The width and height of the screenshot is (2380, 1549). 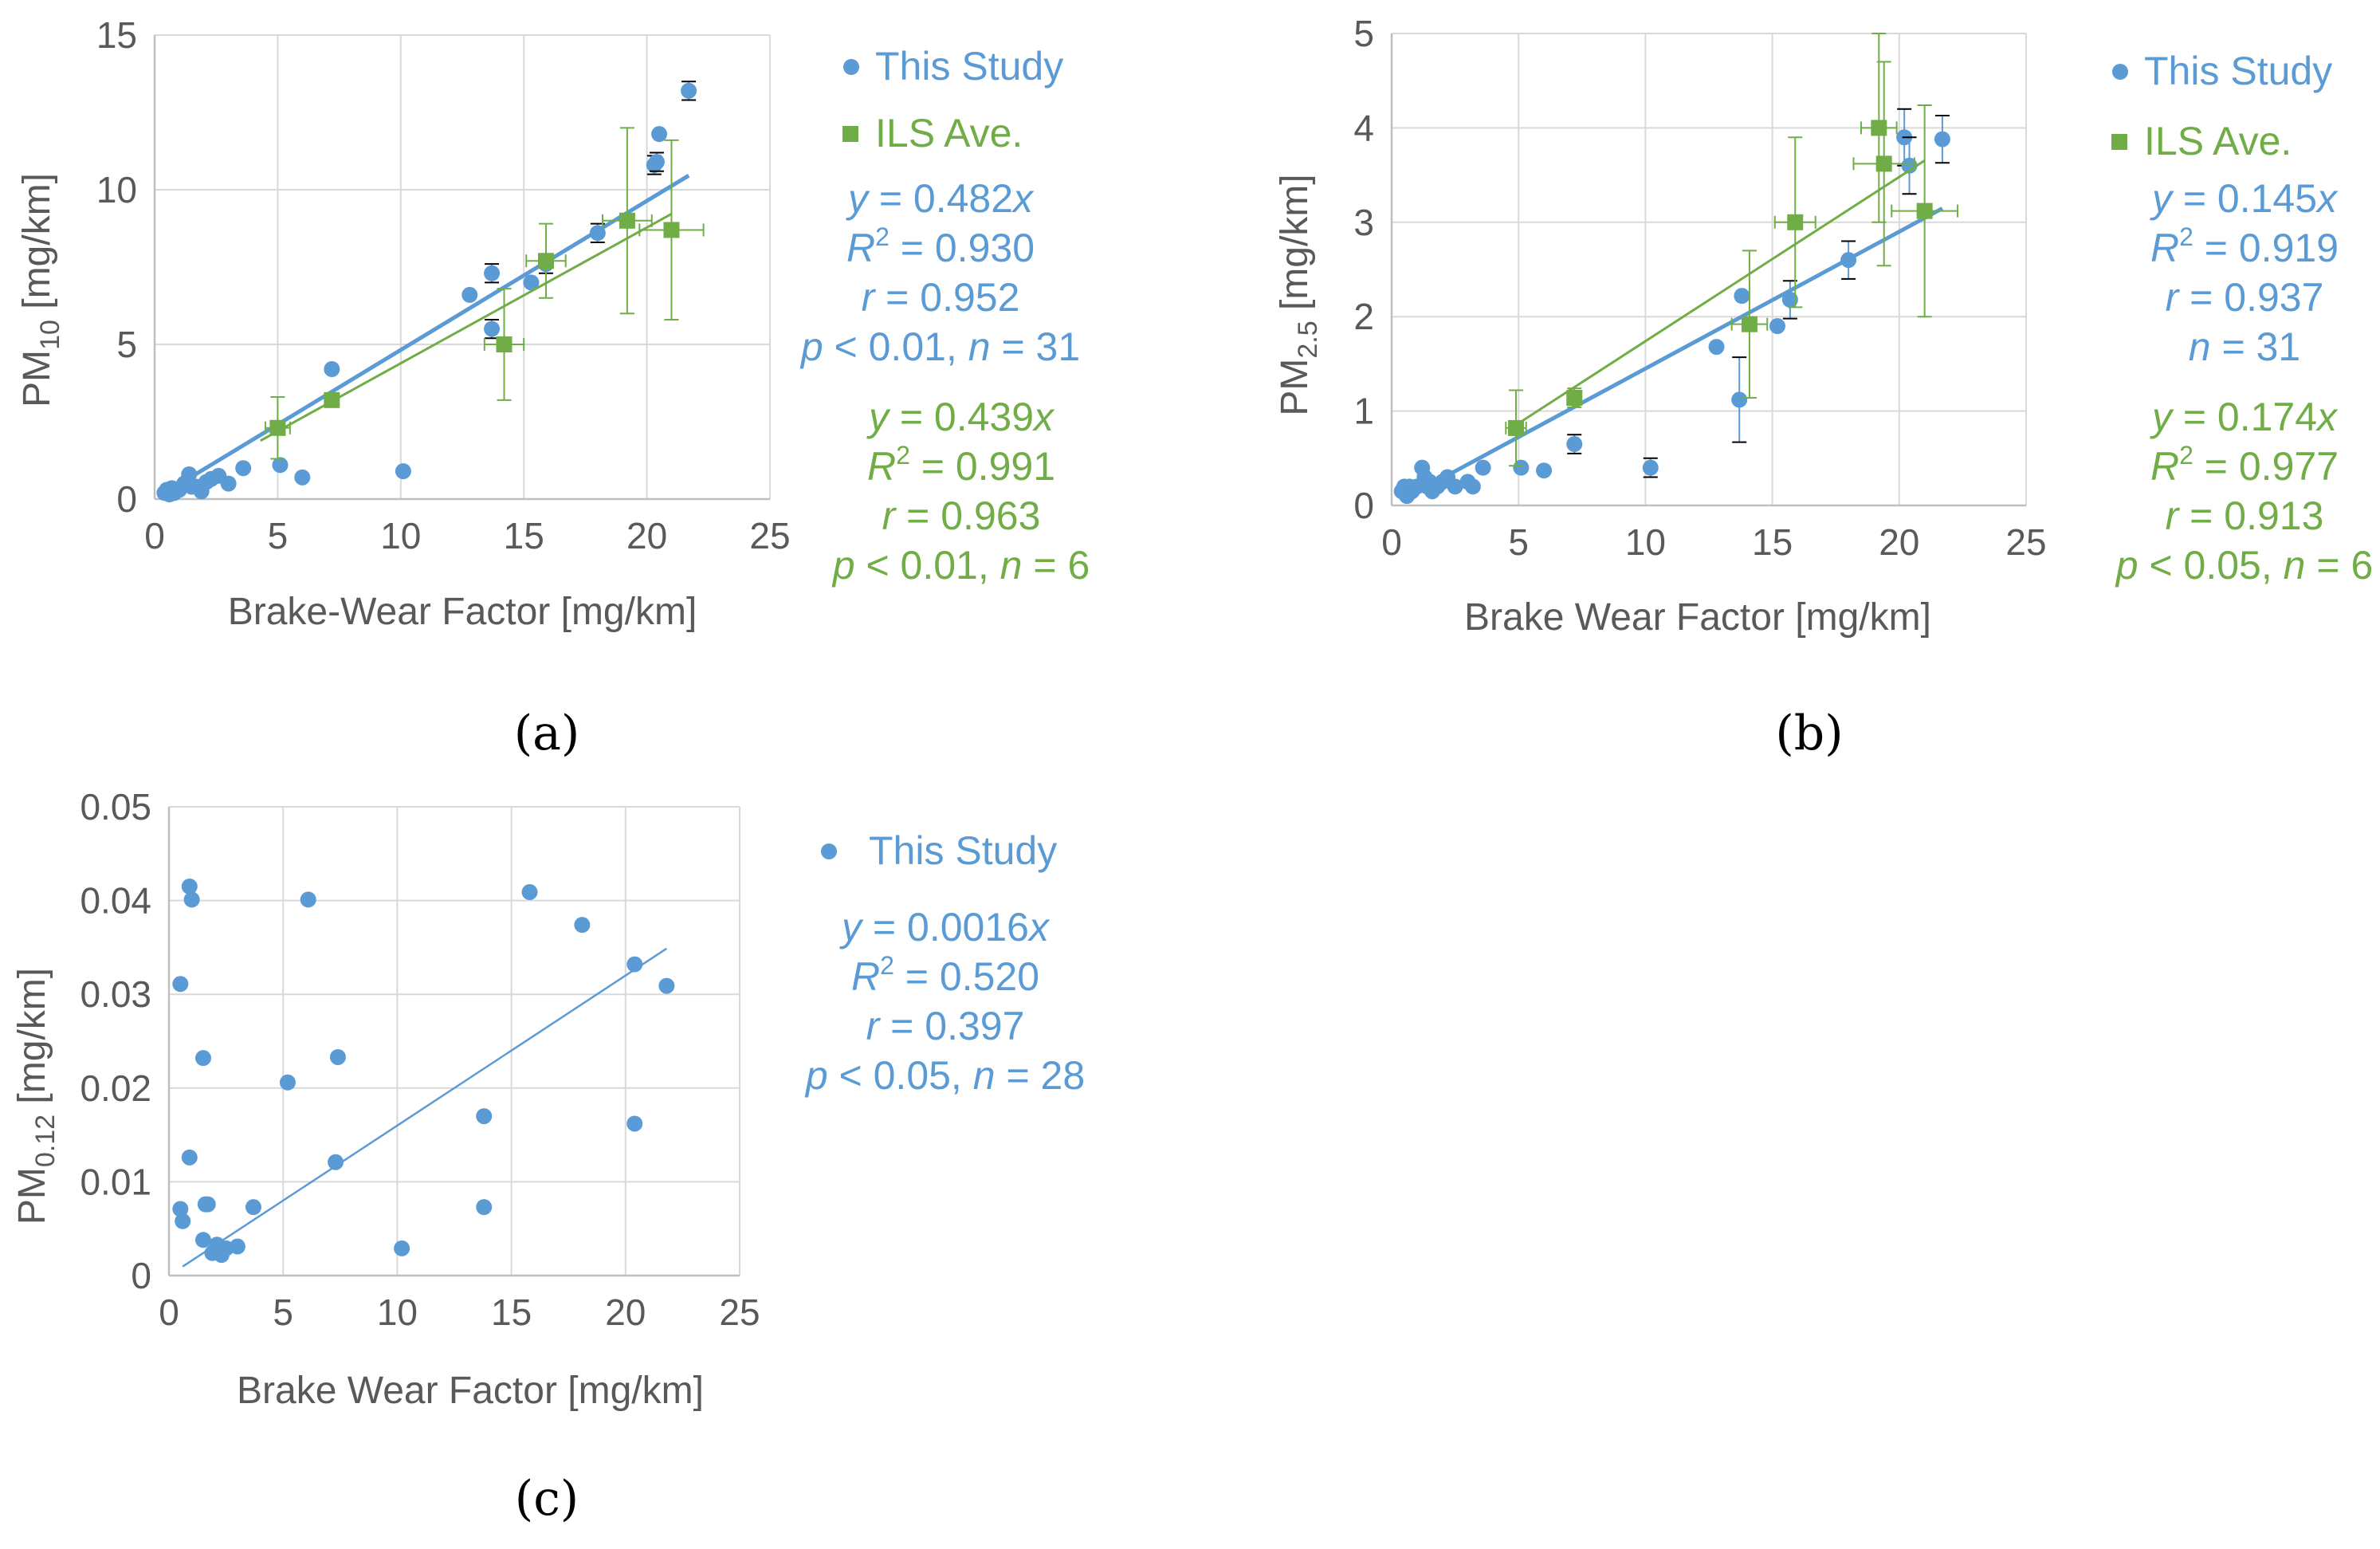 What do you see at coordinates (169, 1312) in the screenshot?
I see `x-tick-label-c-0: 0` at bounding box center [169, 1312].